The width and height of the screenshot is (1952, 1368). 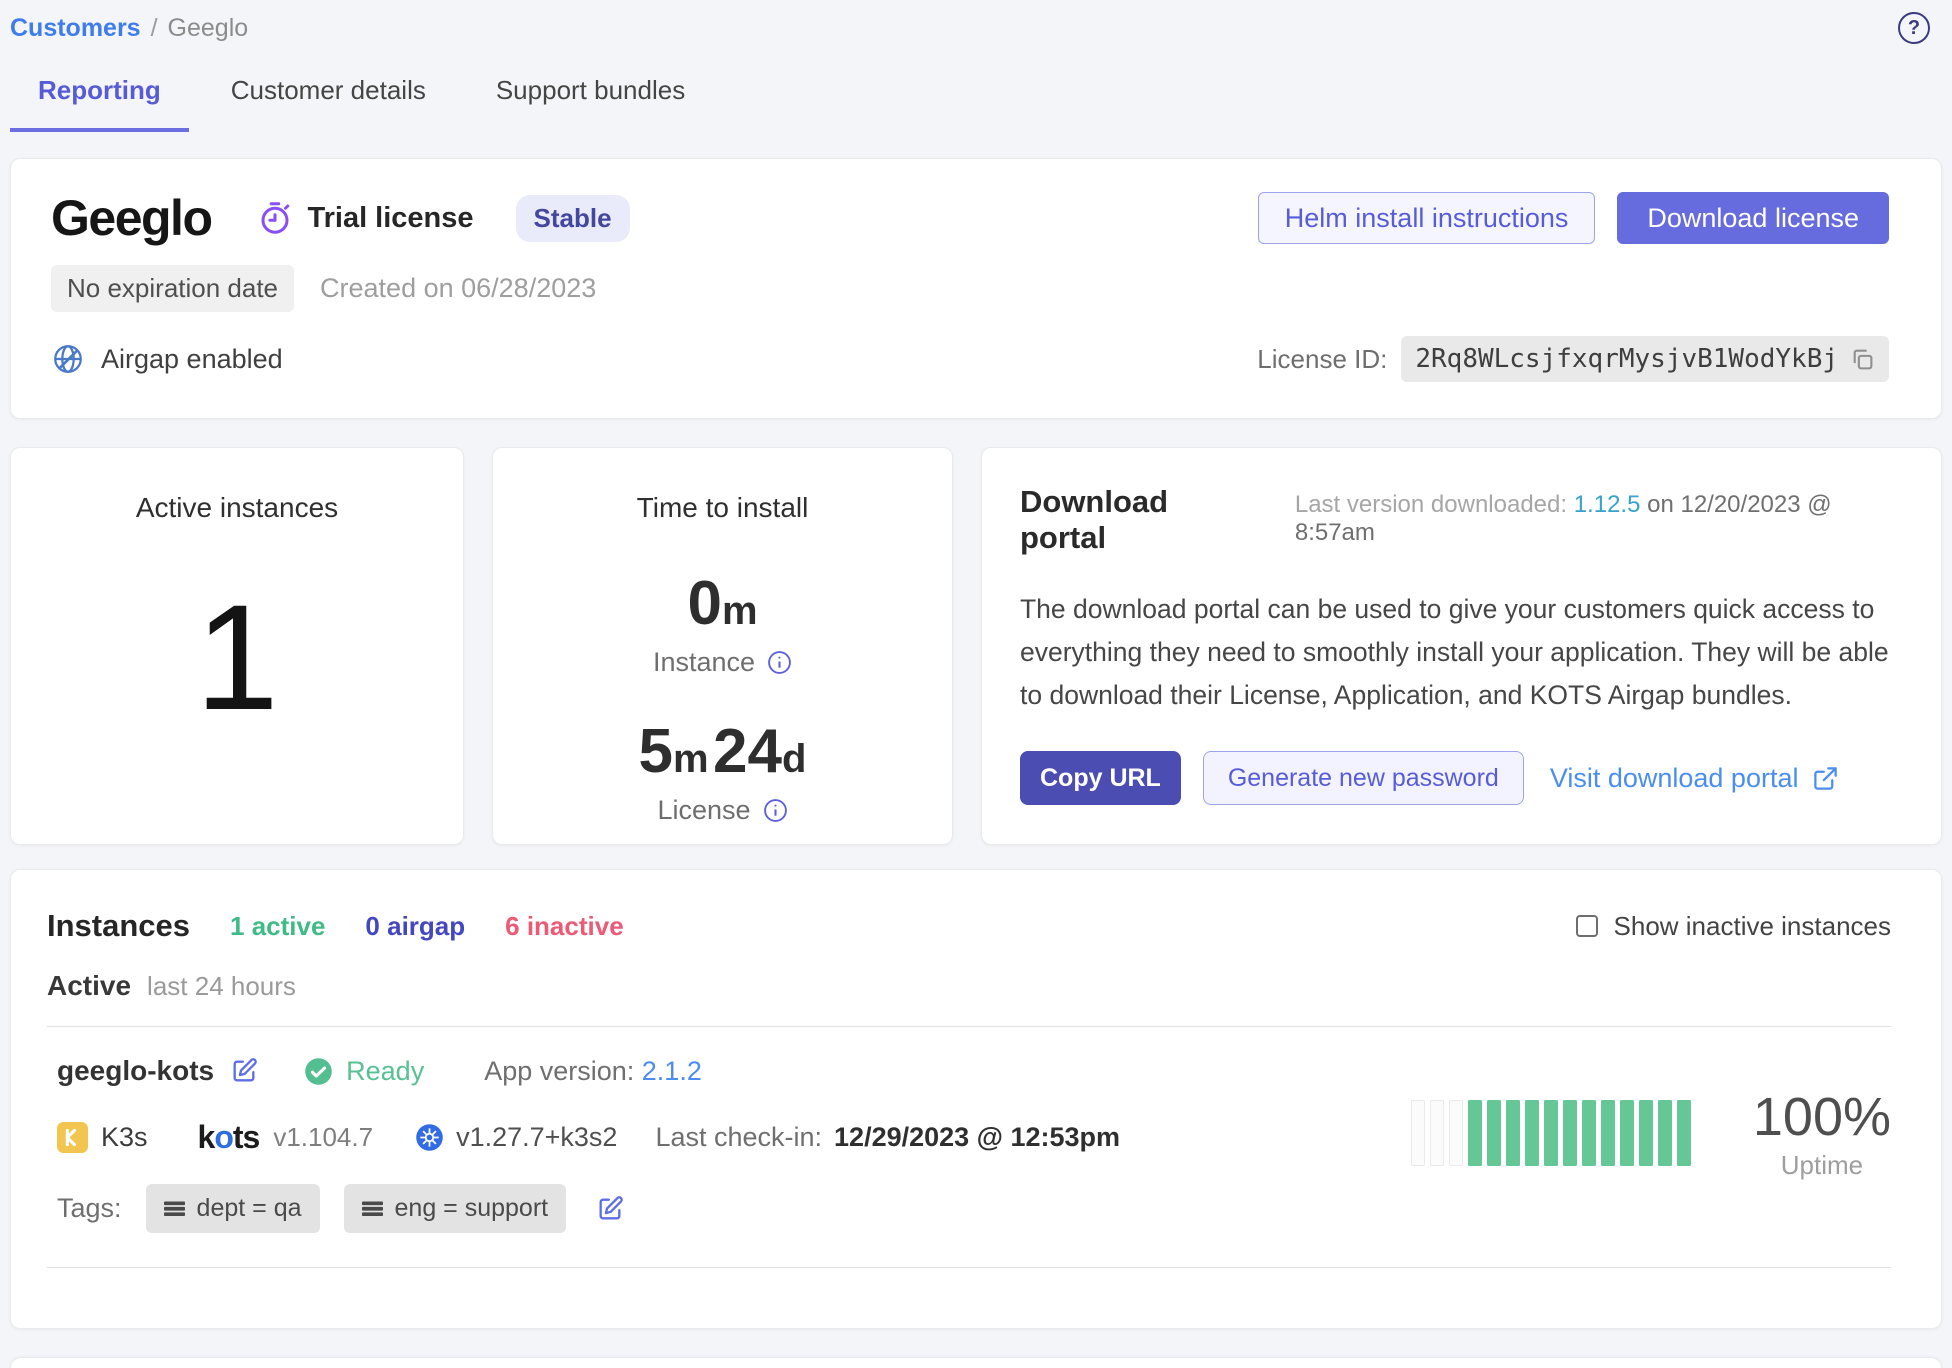 I want to click on edit-tags-icon, so click(x=610, y=1209).